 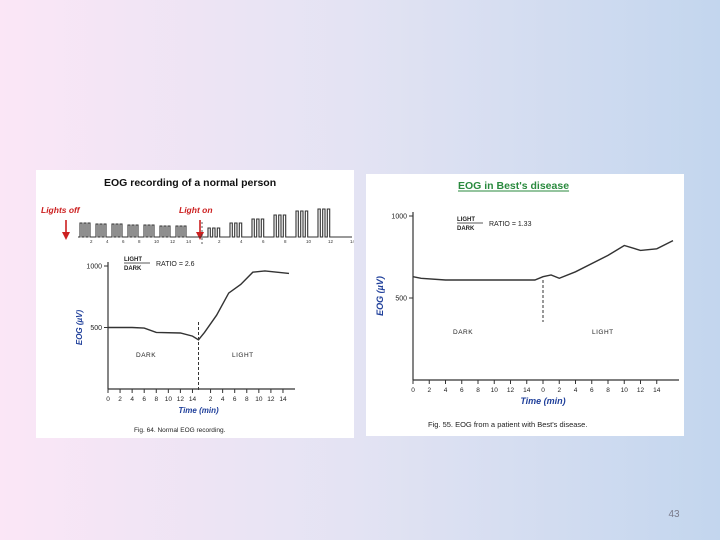 I want to click on lights-off-label: Lights off, so click(x=61, y=210).